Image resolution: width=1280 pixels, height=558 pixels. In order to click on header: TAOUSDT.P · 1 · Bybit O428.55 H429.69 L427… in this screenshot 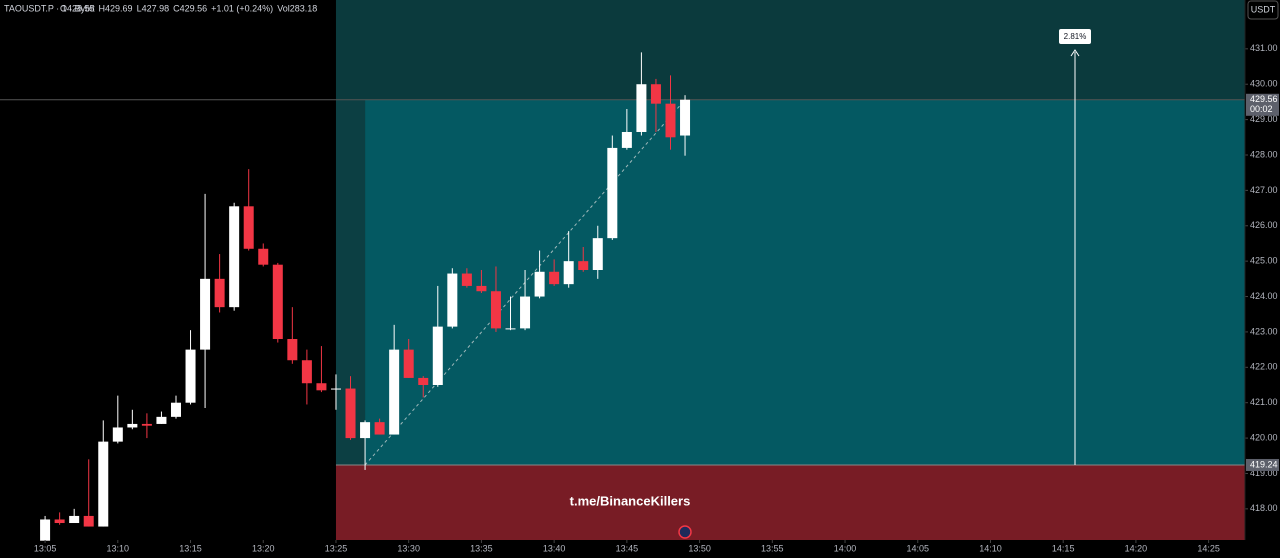, I will do `click(160, 8)`.